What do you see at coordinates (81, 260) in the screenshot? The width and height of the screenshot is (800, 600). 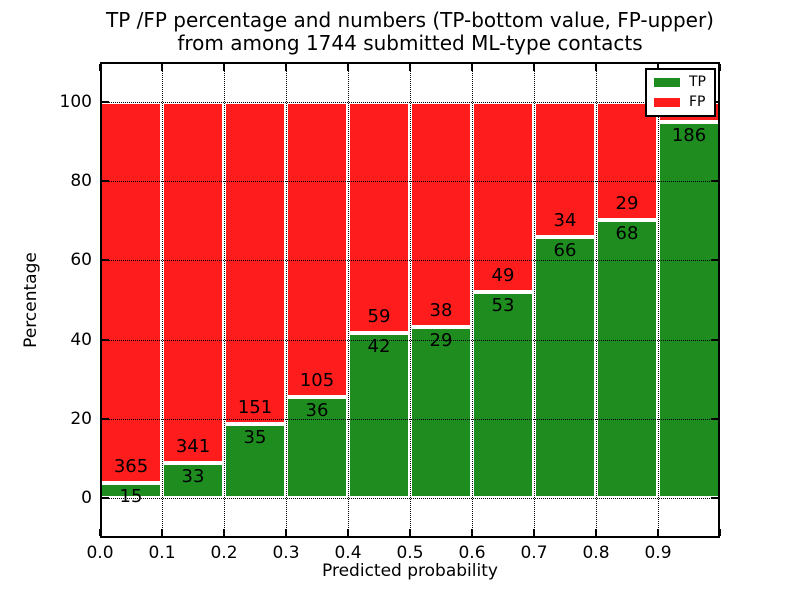 I see `y-tick-label: 60` at bounding box center [81, 260].